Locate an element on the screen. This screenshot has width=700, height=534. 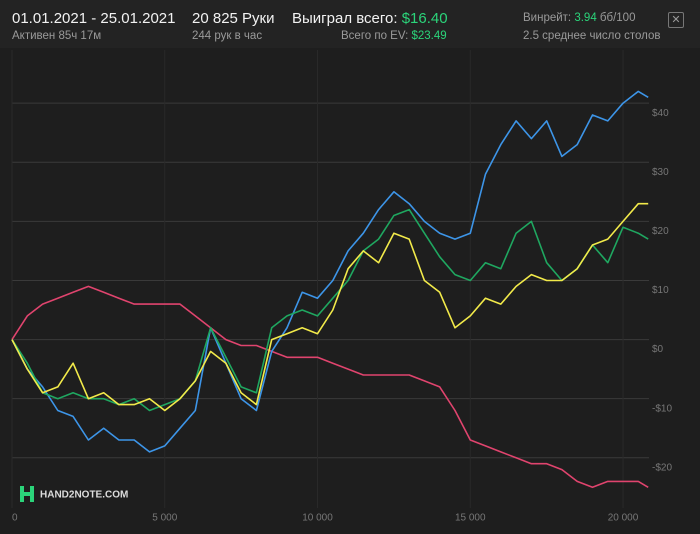
y-tick-label: $30 is located at coordinates (660, 172).